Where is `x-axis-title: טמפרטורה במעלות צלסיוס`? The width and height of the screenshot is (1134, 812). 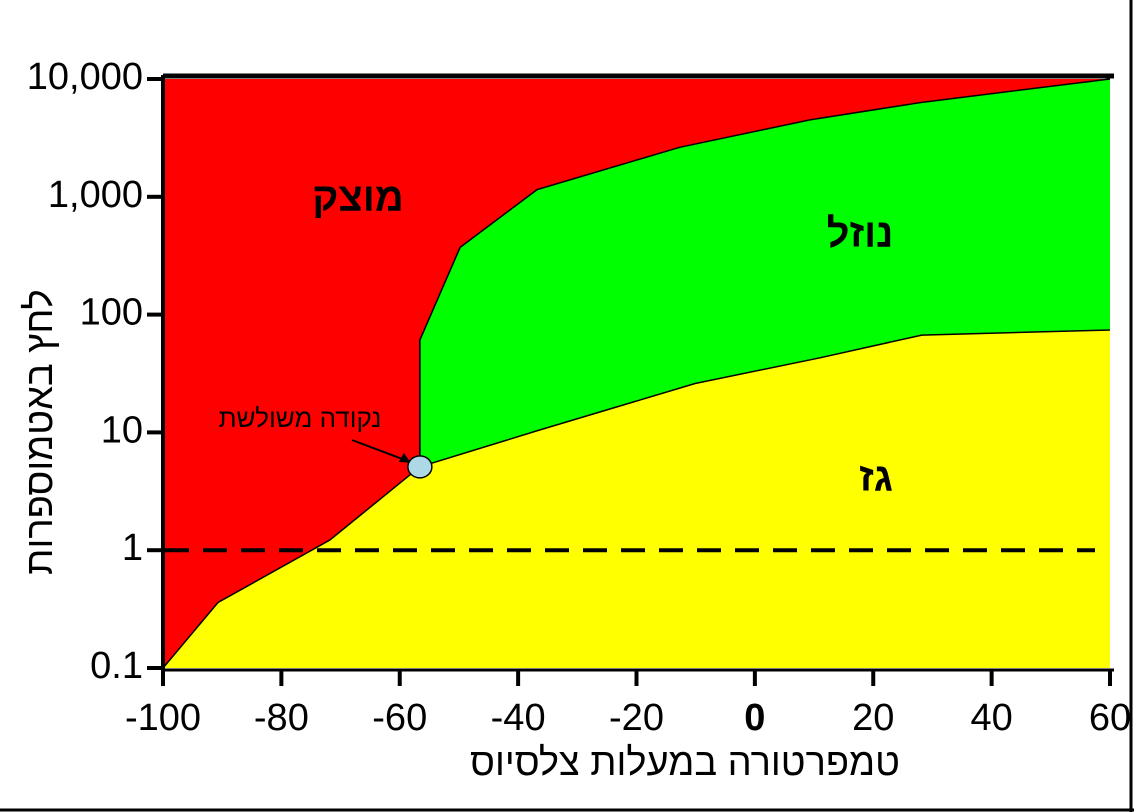 x-axis-title: טמפרטורה במעלות צלסיוס is located at coordinates (685, 763).